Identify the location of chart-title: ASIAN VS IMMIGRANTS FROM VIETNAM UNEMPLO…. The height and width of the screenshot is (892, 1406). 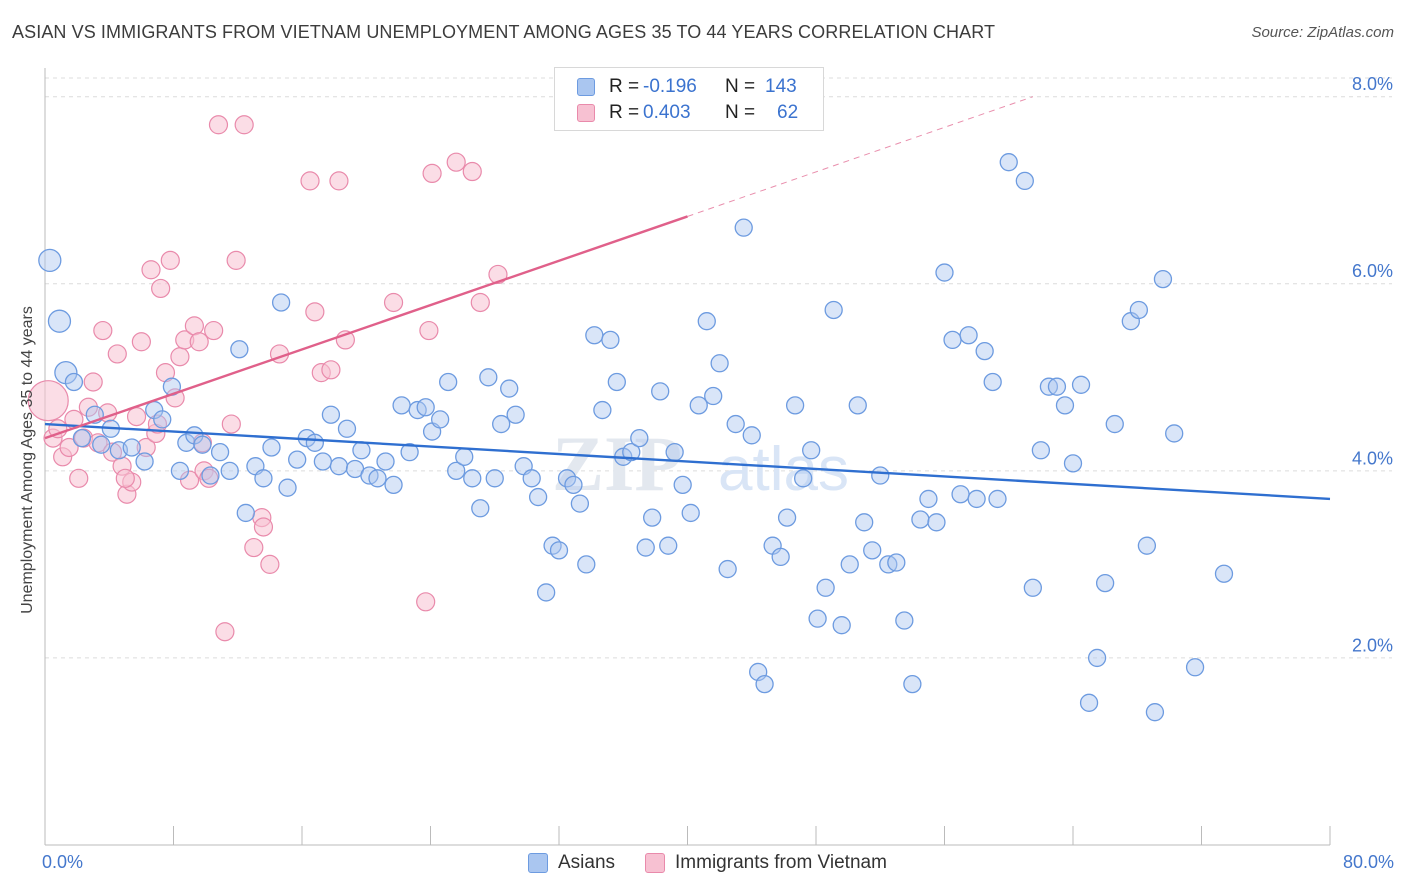
(504, 32).